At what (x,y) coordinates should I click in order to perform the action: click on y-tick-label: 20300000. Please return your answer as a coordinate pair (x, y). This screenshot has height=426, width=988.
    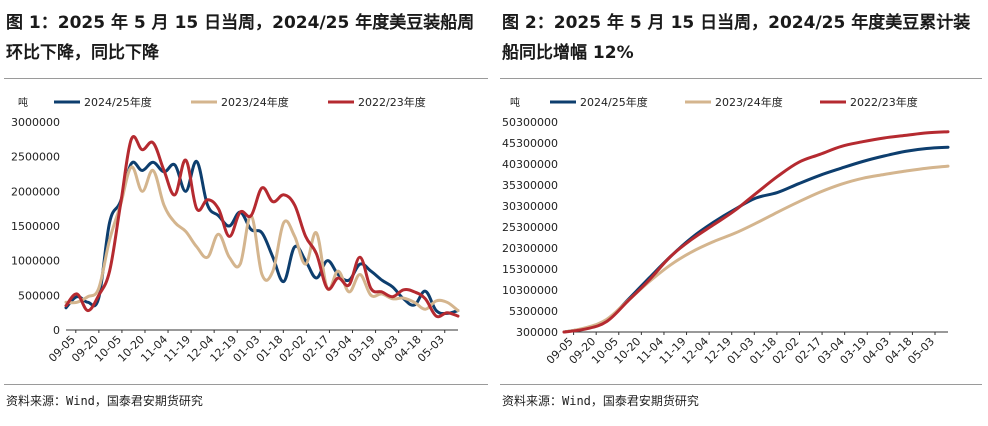
    Looking at the image, I should click on (530, 248).